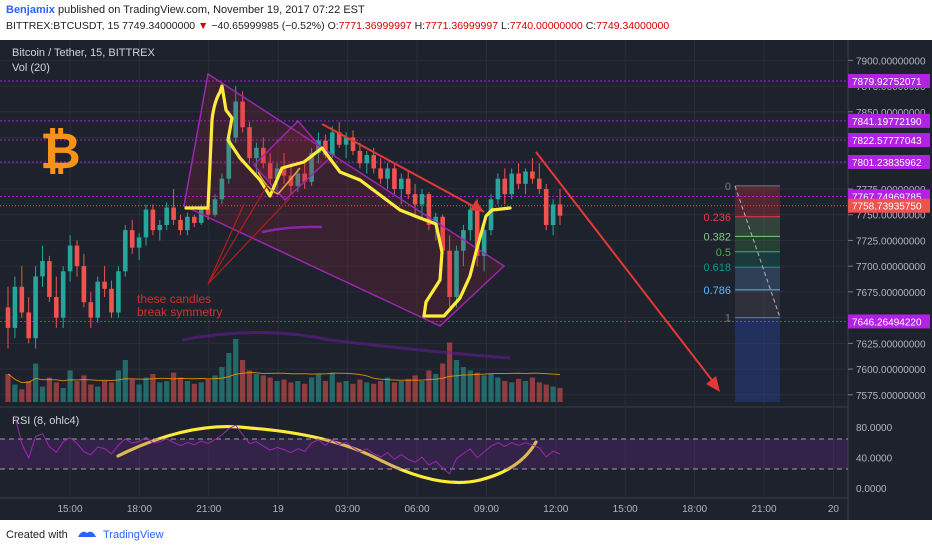 This screenshot has height=550, width=932. What do you see at coordinates (287, 445) in the screenshot?
I see `rsi-line` at bounding box center [287, 445].